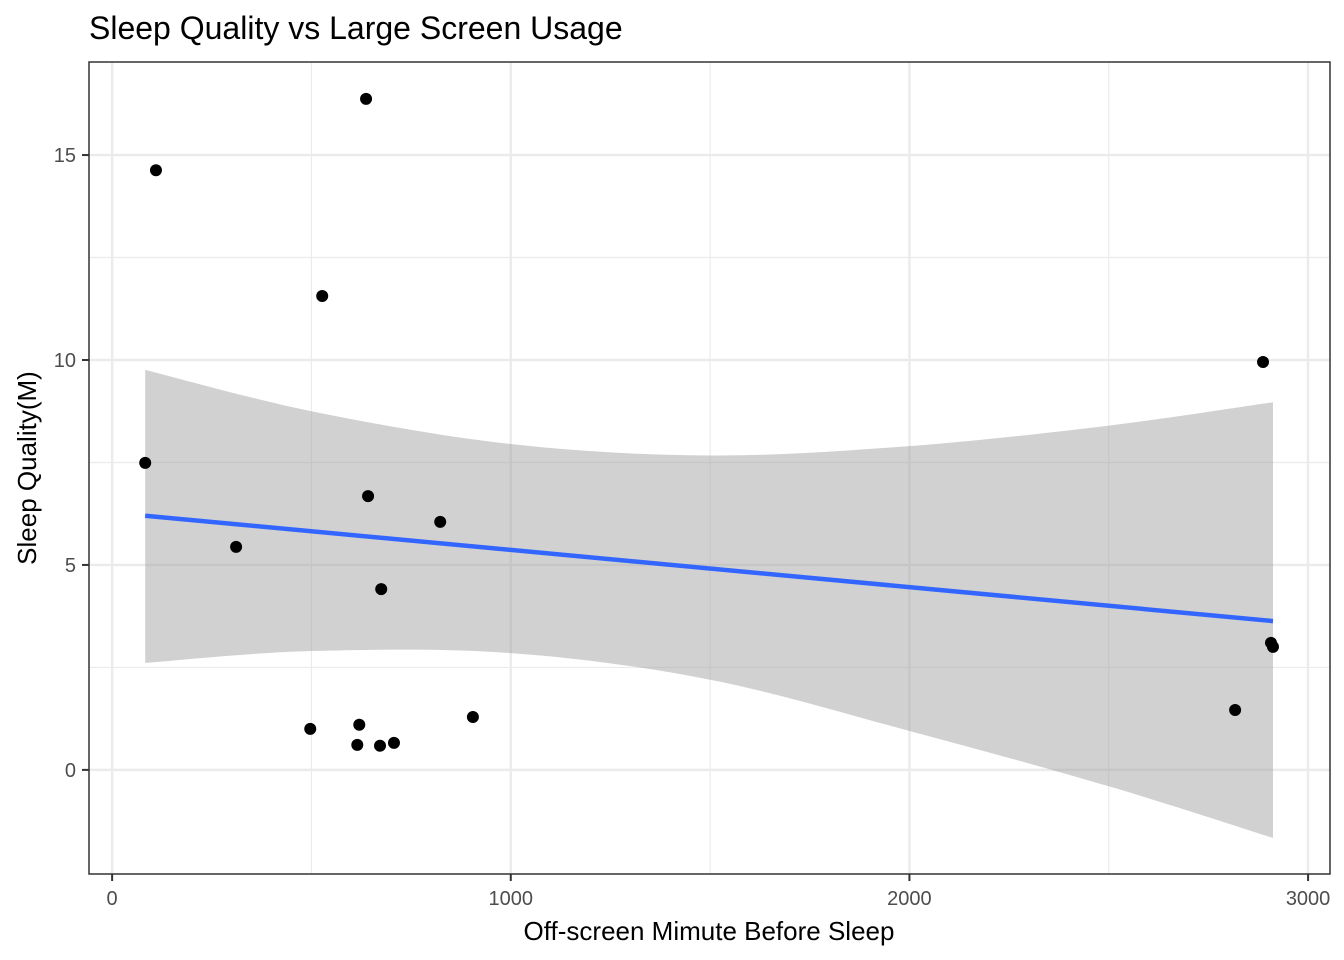 Image resolution: width=1344 pixels, height=960 pixels. Describe the element at coordinates (1308, 899) in the screenshot. I see `x-tick-label: 3000` at that location.